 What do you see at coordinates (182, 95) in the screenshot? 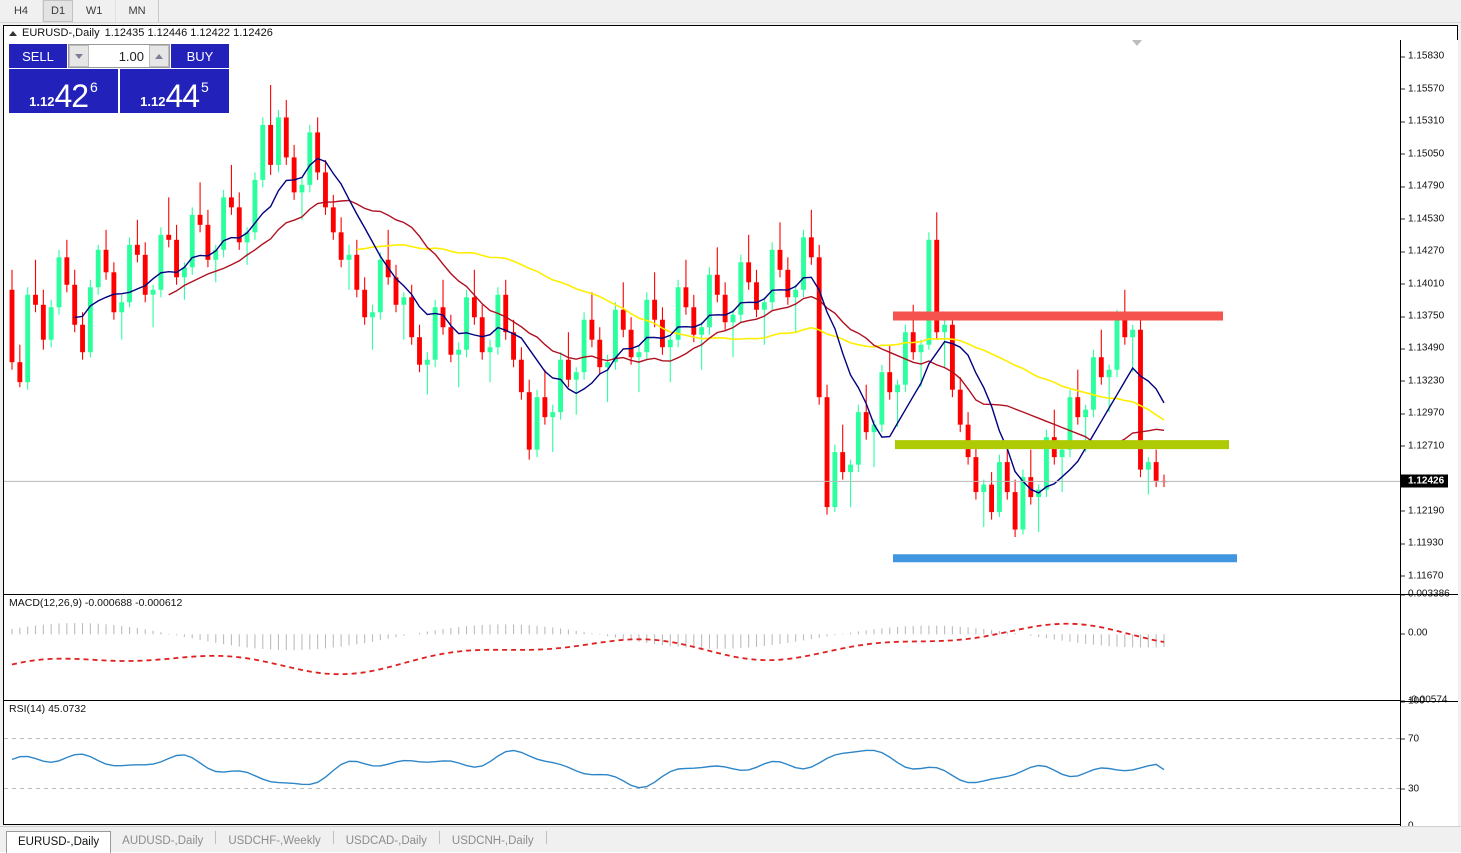
I see `buy-price-big: 44` at bounding box center [182, 95].